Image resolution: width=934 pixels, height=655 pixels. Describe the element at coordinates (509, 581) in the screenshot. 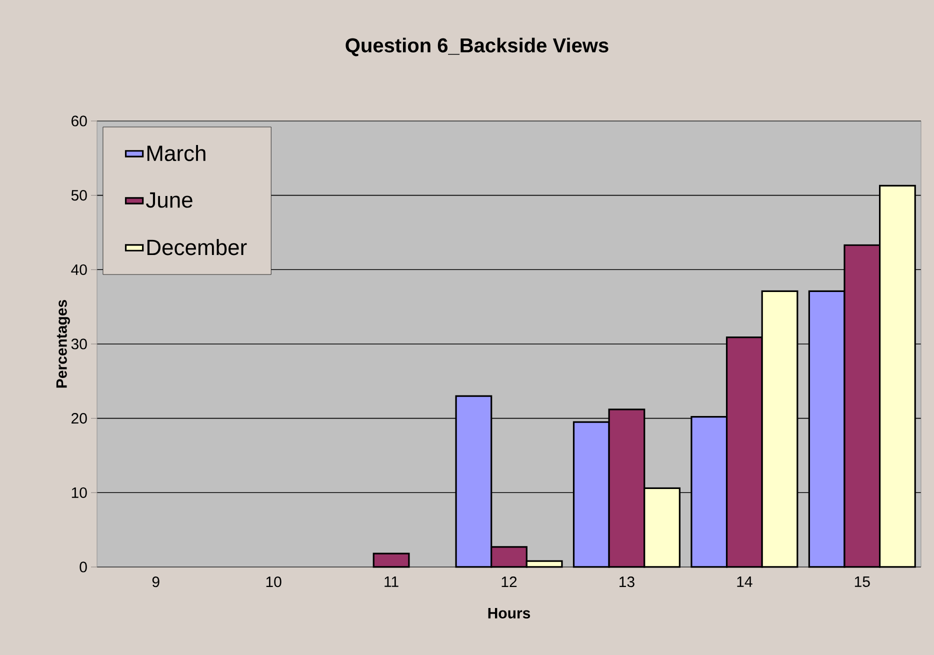

I see `x-tick-label: 12` at that location.